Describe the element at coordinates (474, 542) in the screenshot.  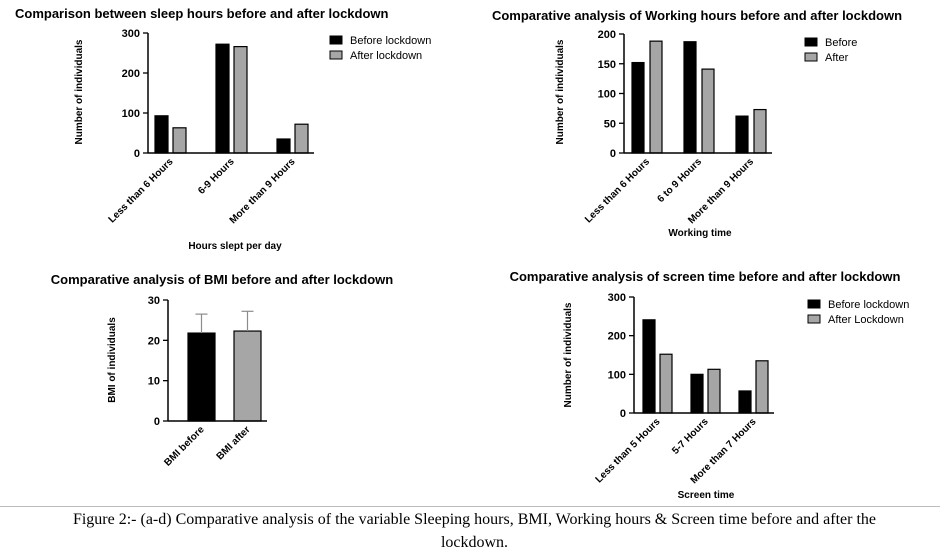
I see `caption-line-2: lockdown.` at that location.